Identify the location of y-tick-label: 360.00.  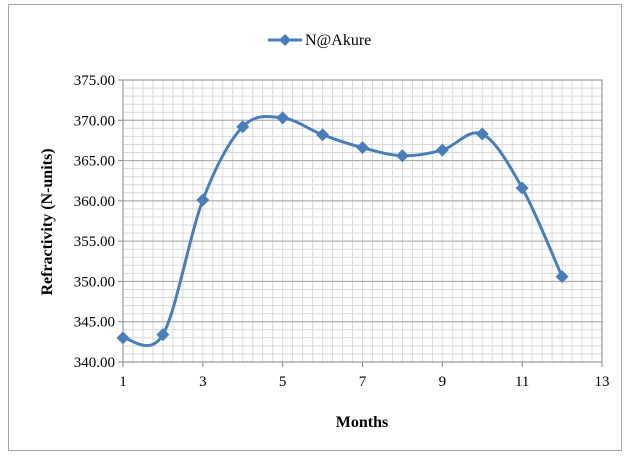
(94, 202).